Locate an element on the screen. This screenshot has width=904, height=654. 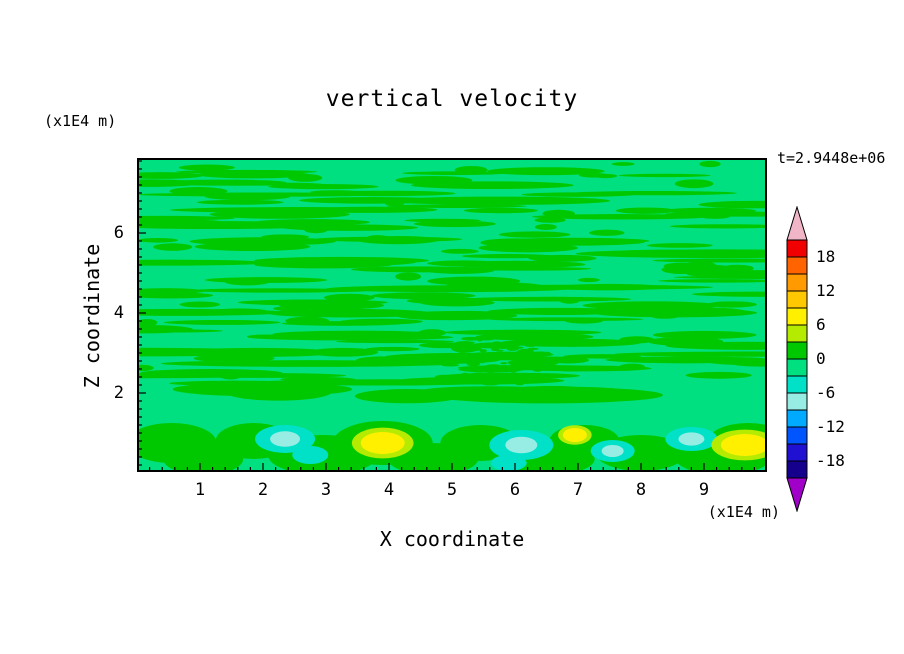
colorbar is located at coordinates (797, 359).